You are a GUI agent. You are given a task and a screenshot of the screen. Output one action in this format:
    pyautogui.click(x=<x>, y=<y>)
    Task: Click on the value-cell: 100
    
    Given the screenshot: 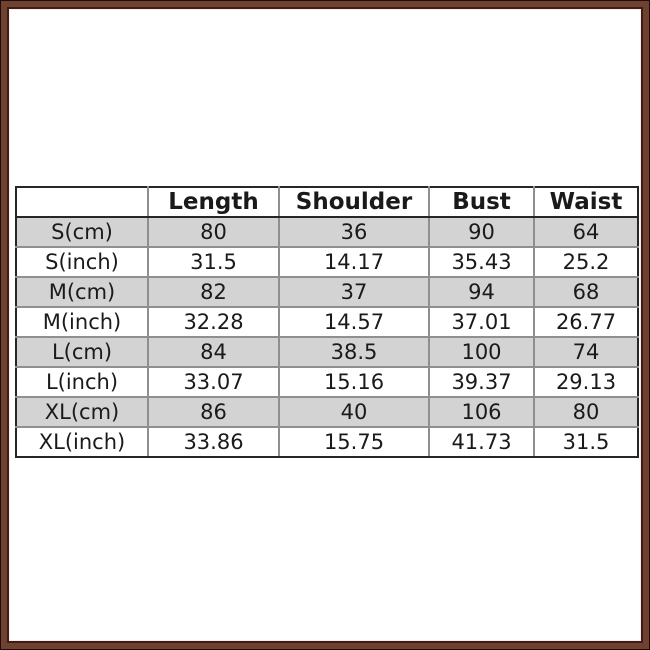 What is the action you would take?
    pyautogui.click(x=481, y=352)
    